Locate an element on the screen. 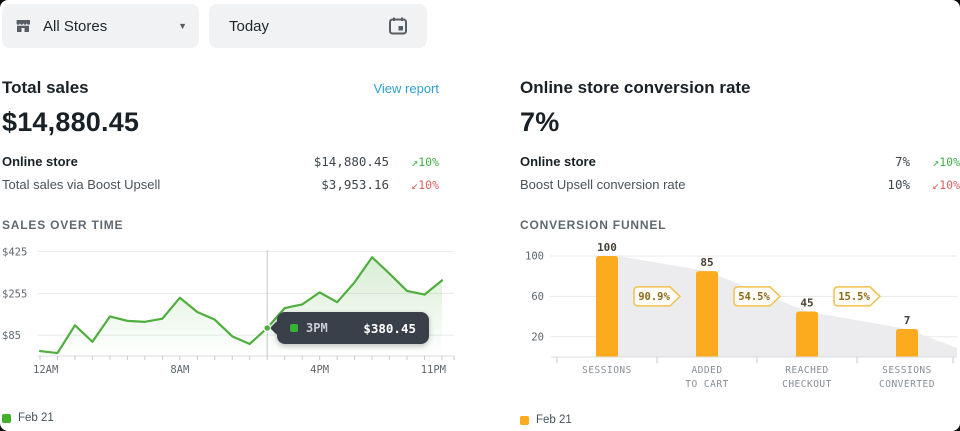  legend-swatch-green is located at coordinates (6, 418).